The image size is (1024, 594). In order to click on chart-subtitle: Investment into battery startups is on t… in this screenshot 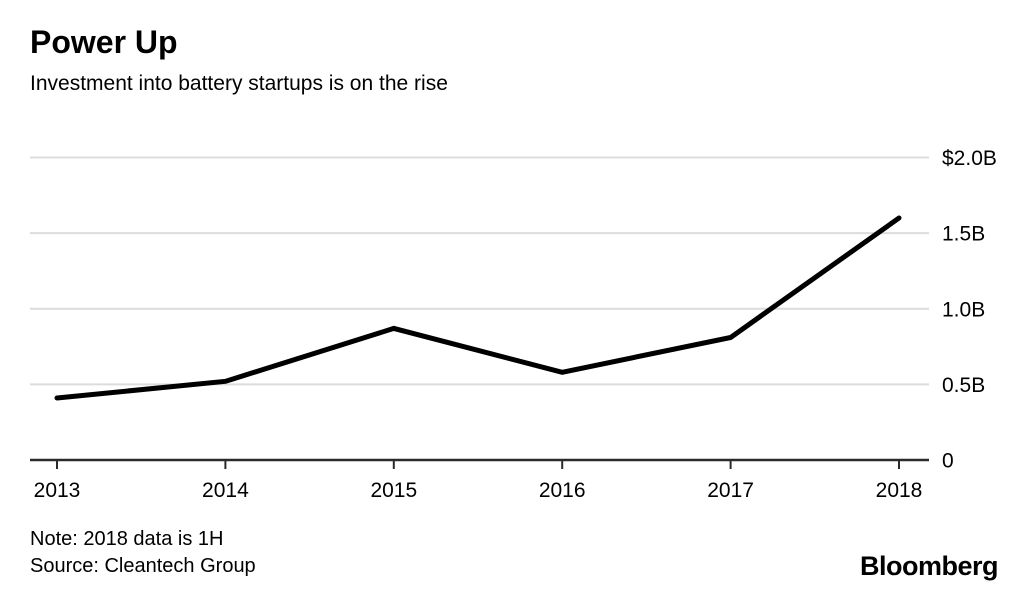, I will do `click(239, 83)`.